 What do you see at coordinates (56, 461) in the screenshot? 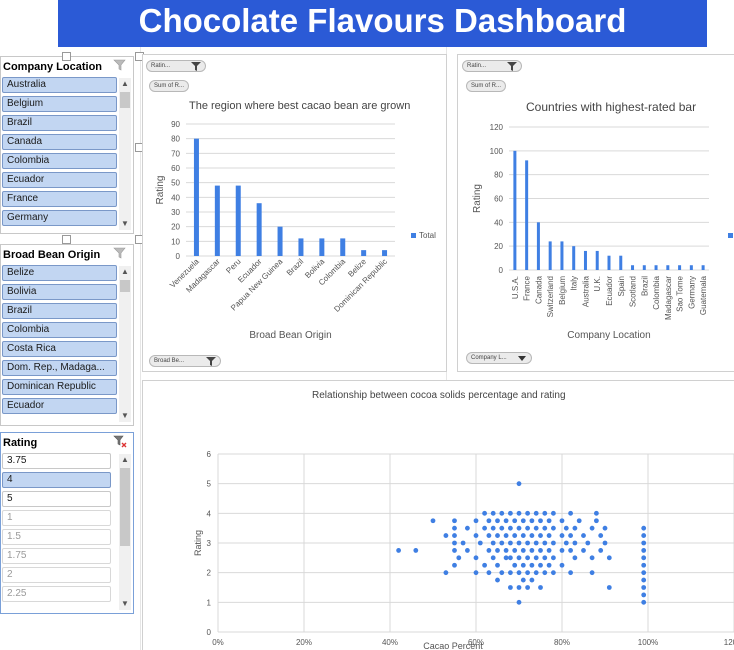
I see `slicer-item: 3.75` at bounding box center [56, 461].